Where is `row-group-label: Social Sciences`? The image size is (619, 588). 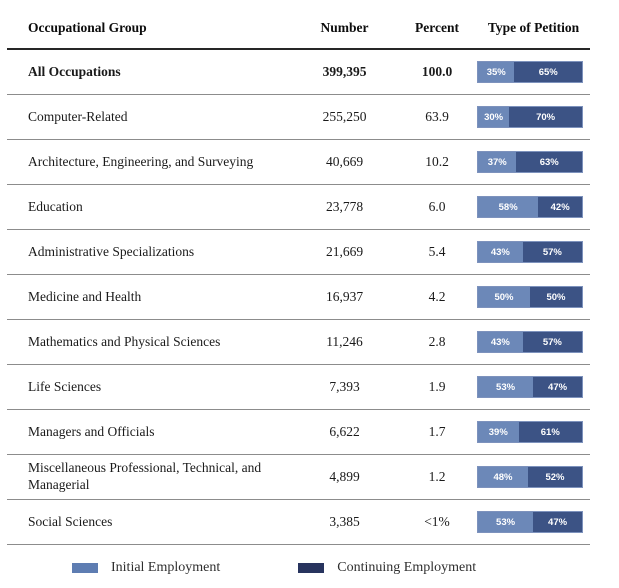
row-group-label: Social Sciences is located at coordinates (70, 521).